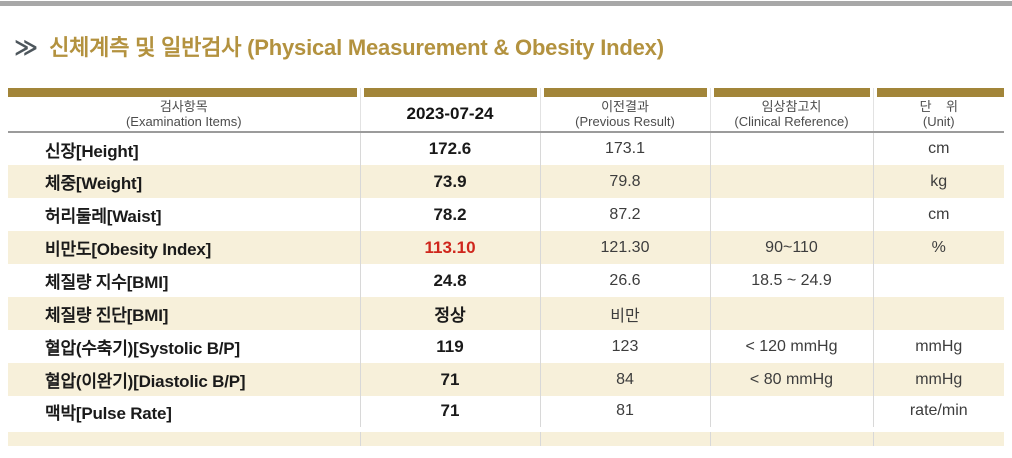 The image size is (1012, 458). I want to click on column-header-reference: 임상참고치 (Clinical Reference), so click(791, 110).